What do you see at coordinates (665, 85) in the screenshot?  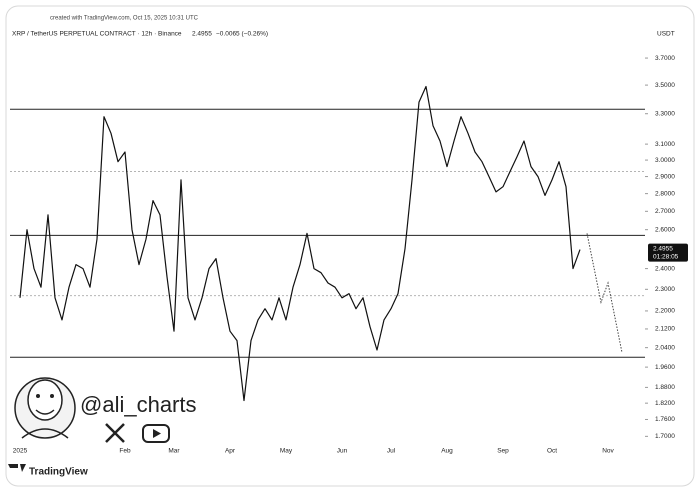 I see `y-tick-label: 3.5000` at bounding box center [665, 85].